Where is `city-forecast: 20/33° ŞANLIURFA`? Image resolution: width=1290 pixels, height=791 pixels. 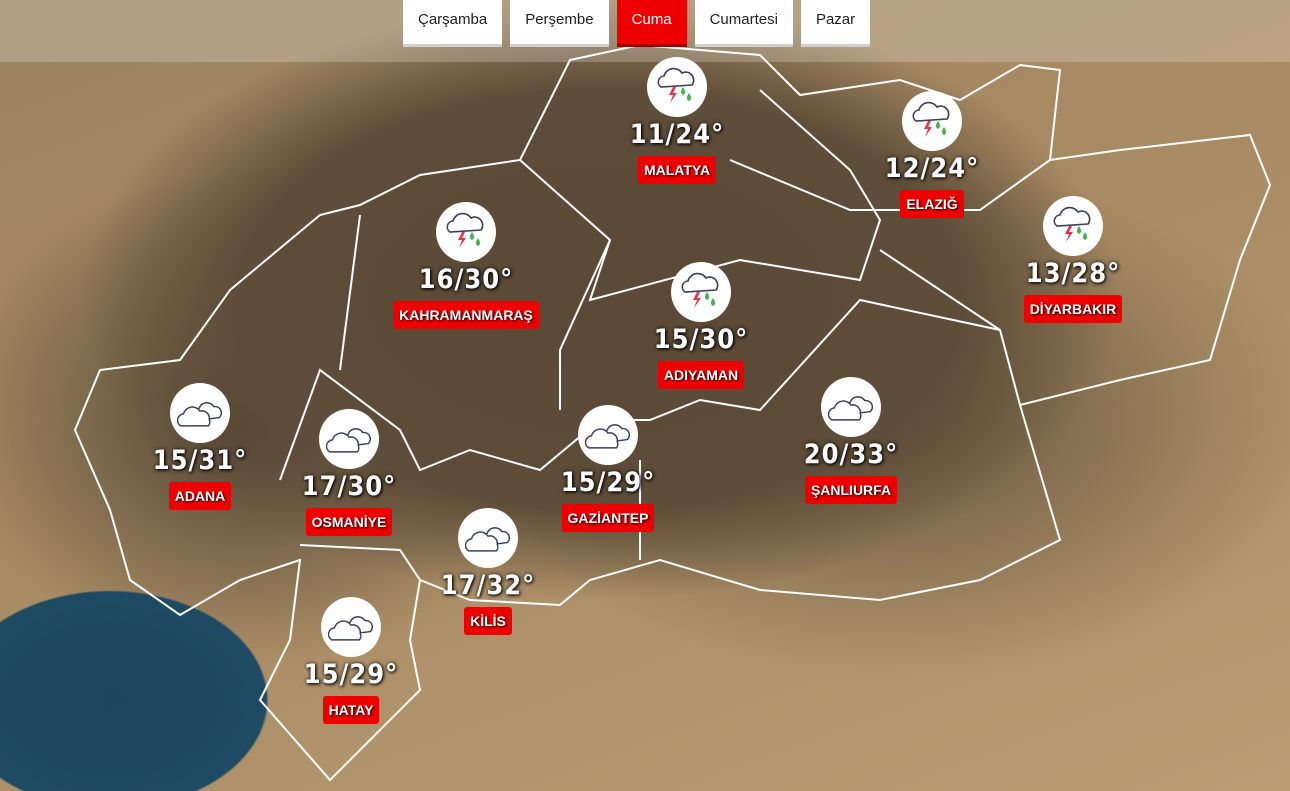
city-forecast: 20/33° ŞANLIURFA is located at coordinates (851, 440).